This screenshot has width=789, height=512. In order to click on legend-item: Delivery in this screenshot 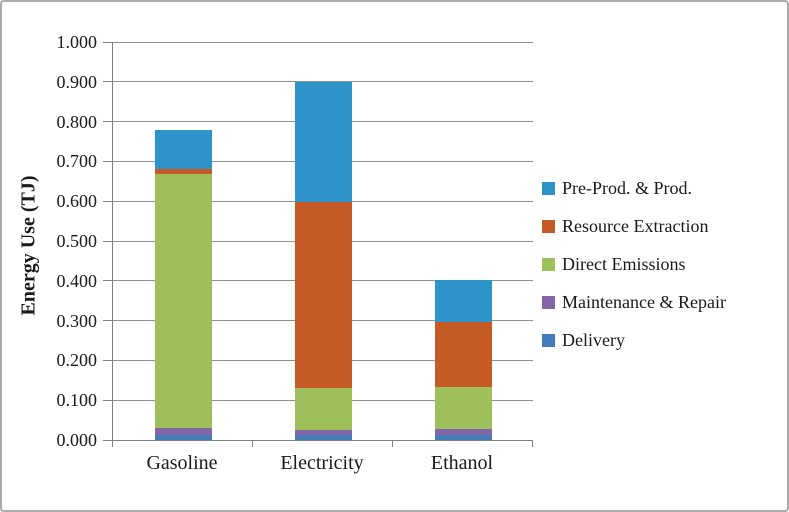, I will do `click(634, 340)`.